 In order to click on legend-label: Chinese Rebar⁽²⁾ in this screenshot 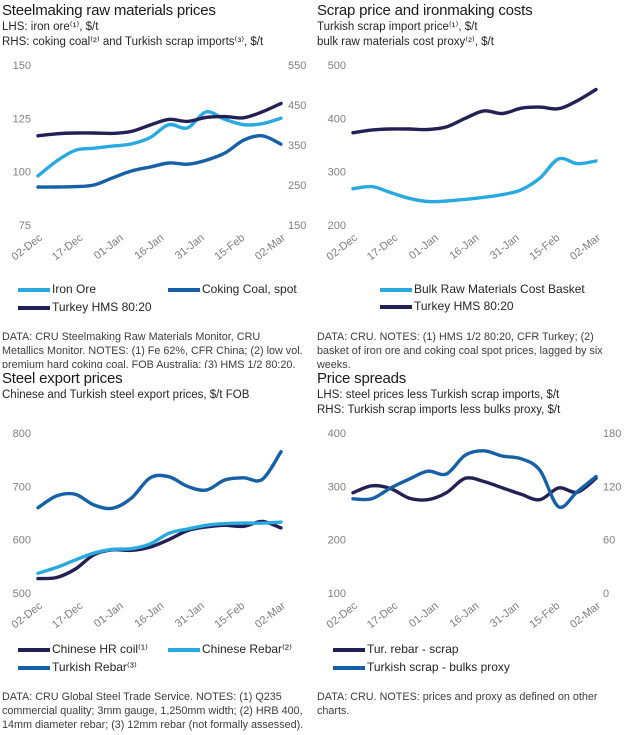, I will do `click(247, 649)`.